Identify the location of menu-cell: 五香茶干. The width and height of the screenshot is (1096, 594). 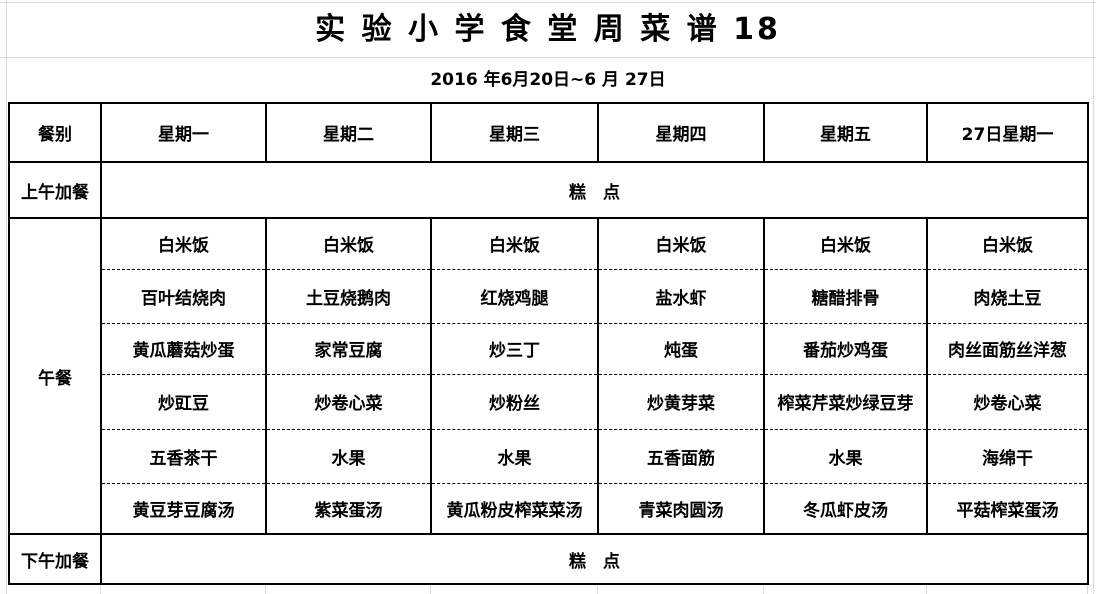
(183, 455).